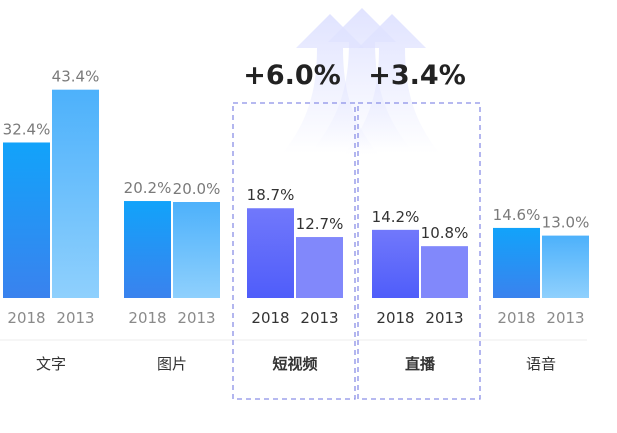 This screenshot has height=433, width=617. I want to click on data-label: 14.6%, so click(517, 215).